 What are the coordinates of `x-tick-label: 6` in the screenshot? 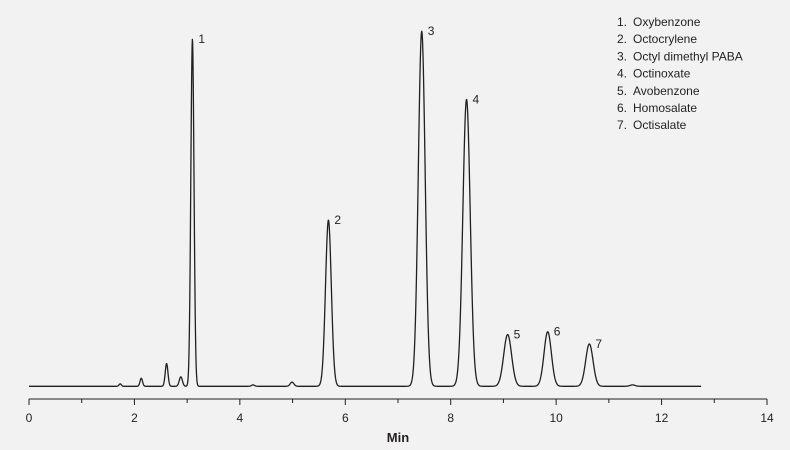 It's located at (345, 418).